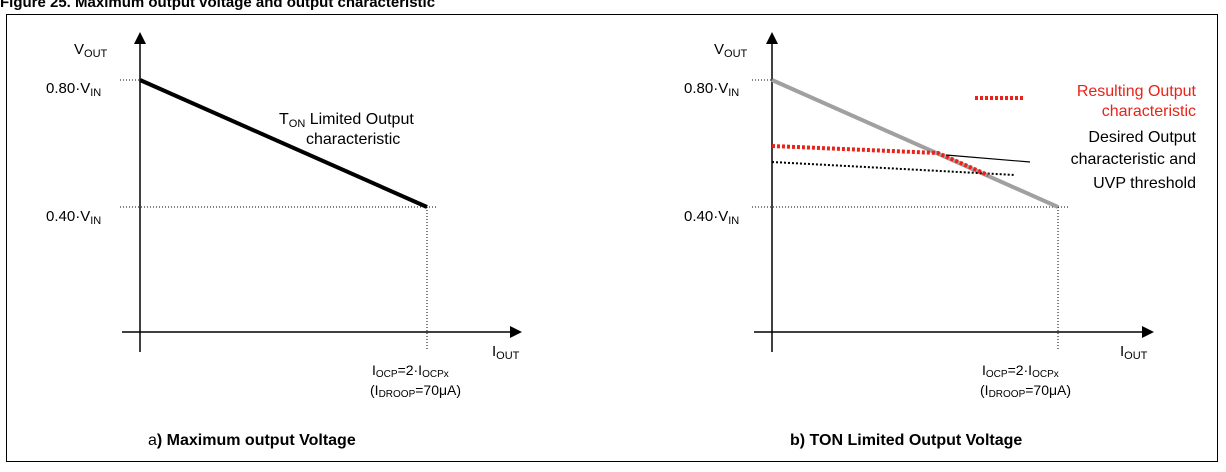  I want to click on panel-a-y-tick-low: 0.40·VIN, so click(73, 217).